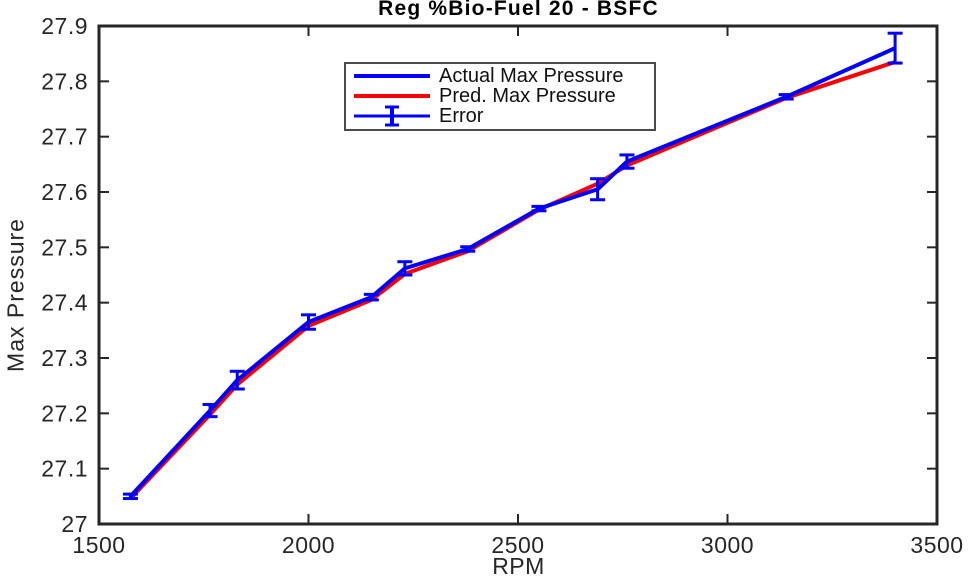 The image size is (968, 582). I want to click on legend-item-predicted: Pred. Max Pressure, so click(502, 96).